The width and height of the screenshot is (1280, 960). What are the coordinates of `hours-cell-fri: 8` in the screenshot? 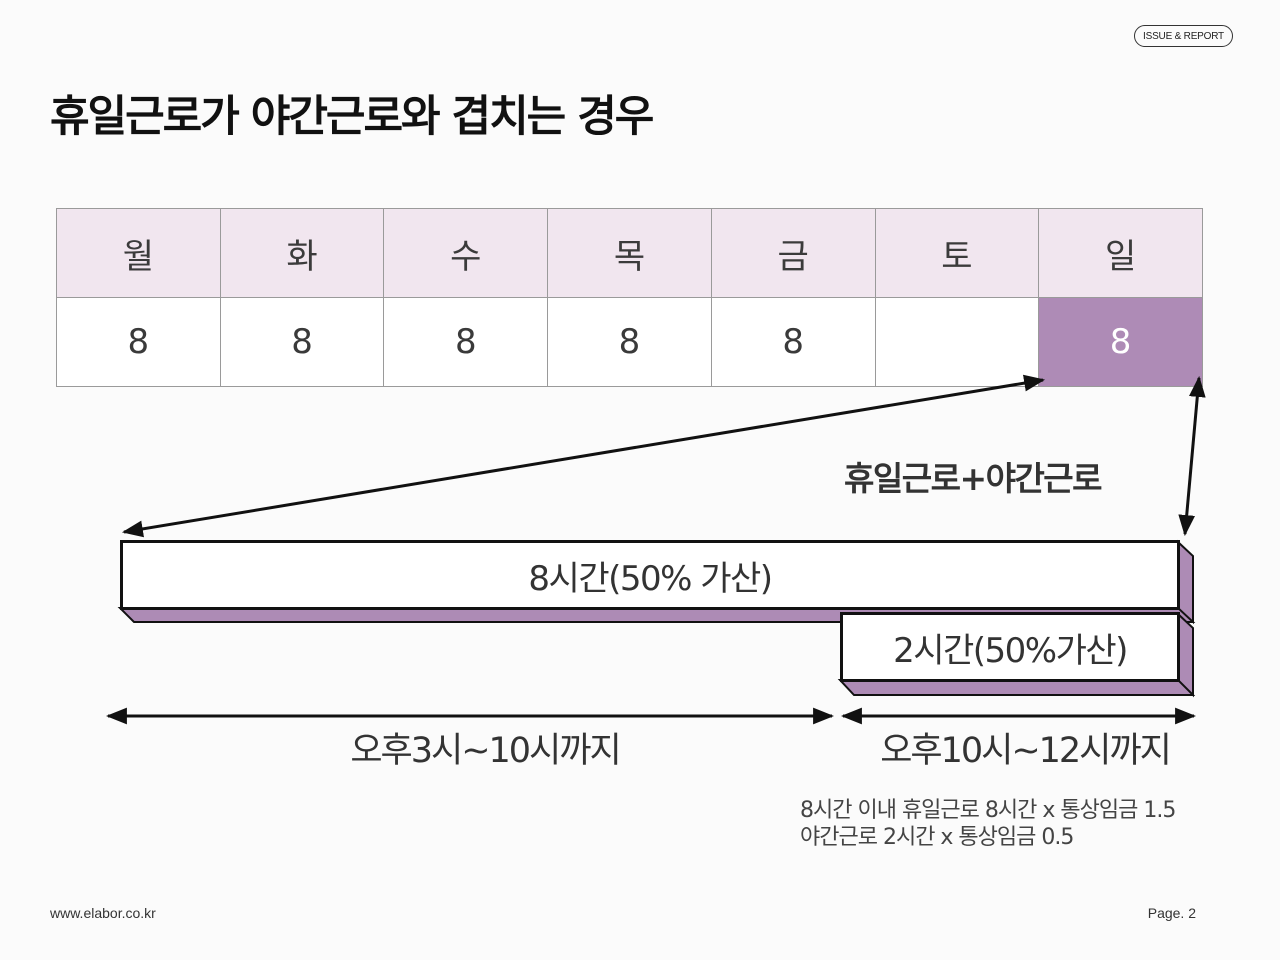 It's located at (793, 342).